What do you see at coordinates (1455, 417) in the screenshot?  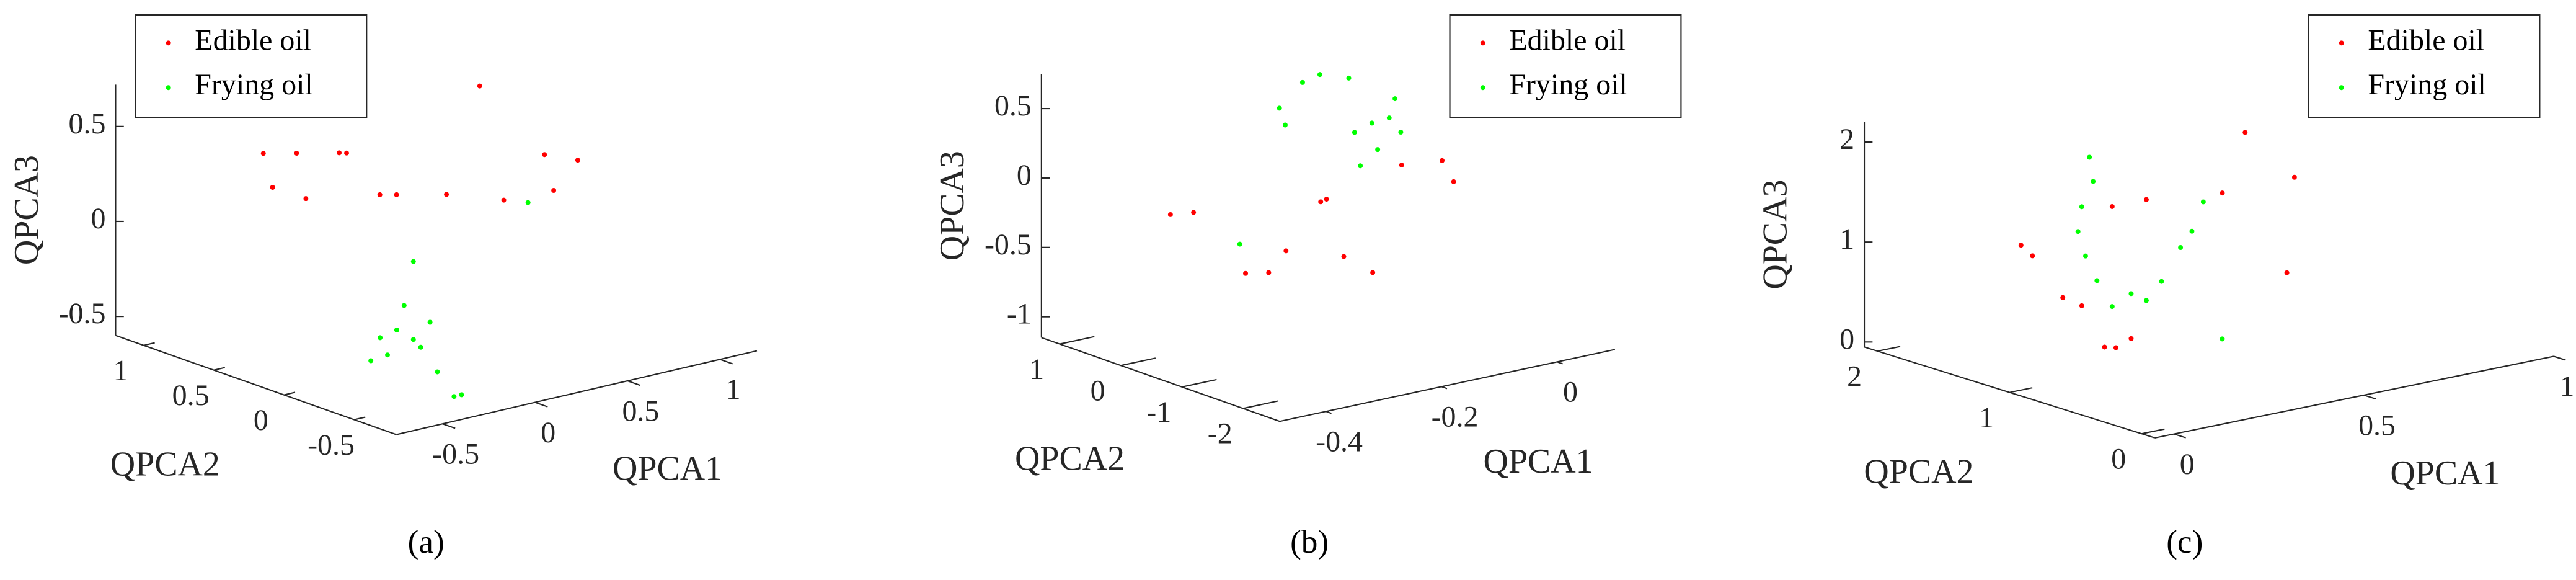 I see `x-tick-label: -0.2` at bounding box center [1455, 417].